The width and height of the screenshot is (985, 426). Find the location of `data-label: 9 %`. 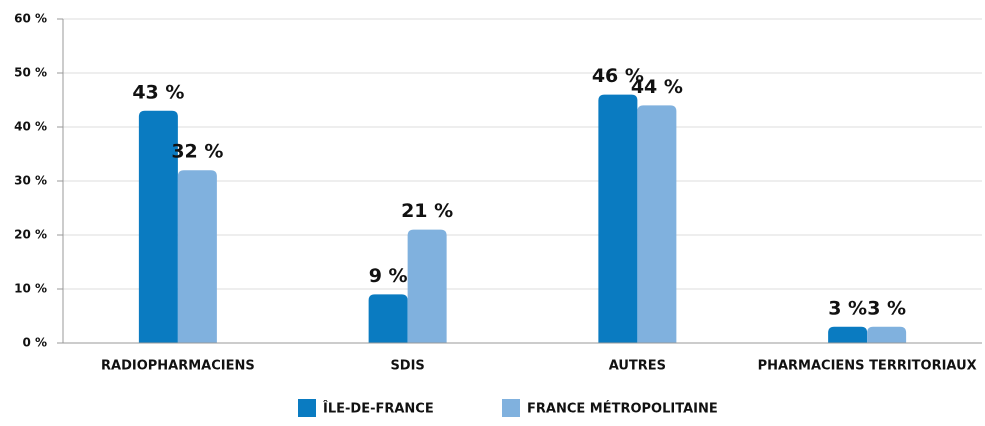

data-label: 9 % is located at coordinates (388, 276).